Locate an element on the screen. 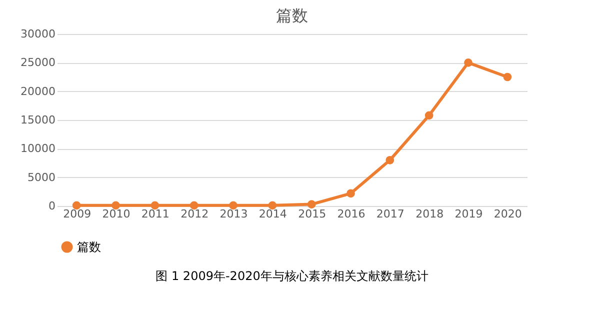  x-tick-label: 2017 is located at coordinates (390, 214).